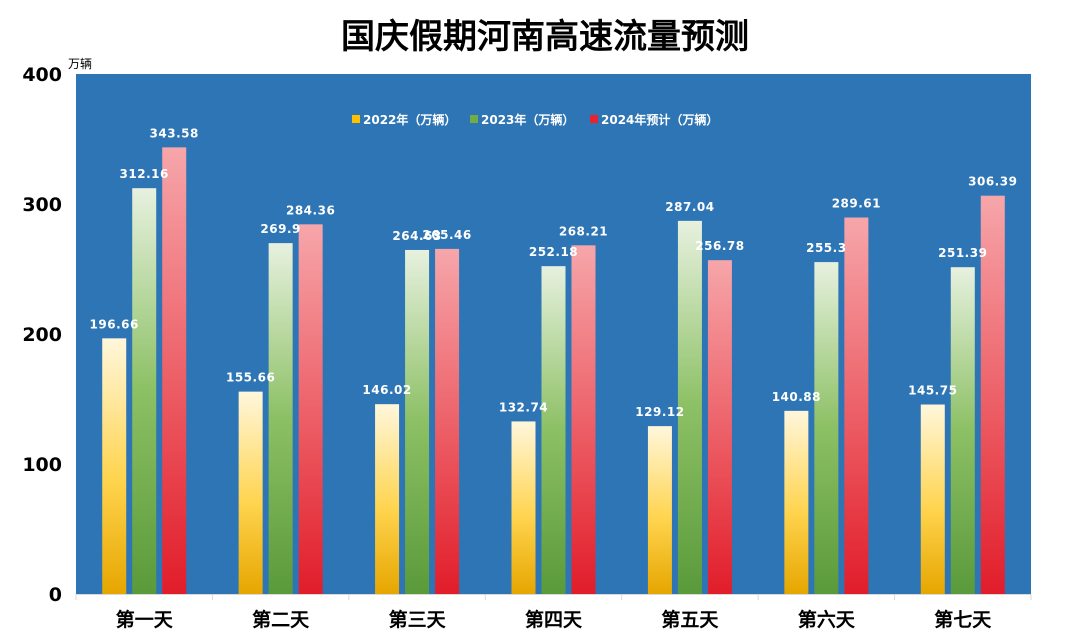 This screenshot has width=1080, height=641. Describe the element at coordinates (932, 499) in the screenshot. I see `bar-series0-cat6` at that location.